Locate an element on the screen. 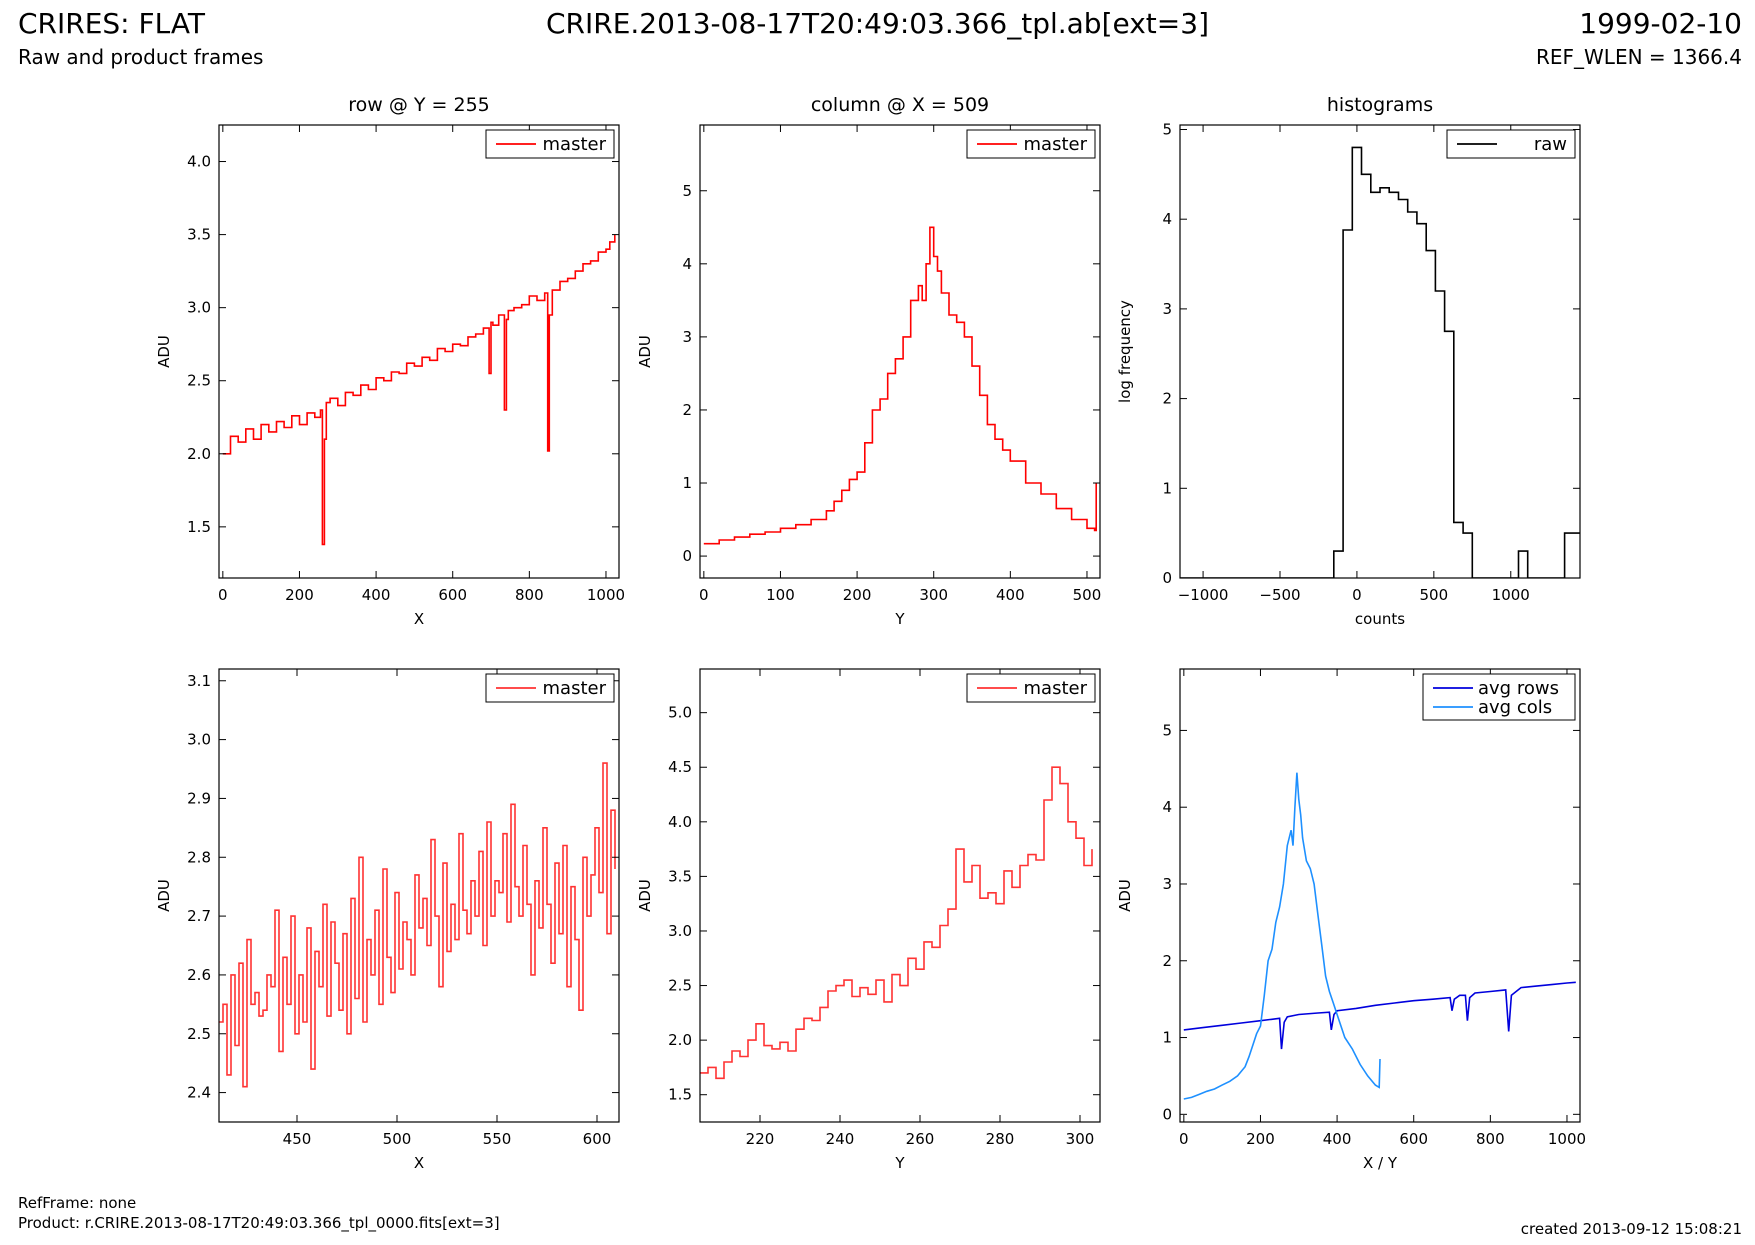 Image resolution: width=1755 pixels, height=1245 pixels. x-tick-label: 280 is located at coordinates (1000, 1139).